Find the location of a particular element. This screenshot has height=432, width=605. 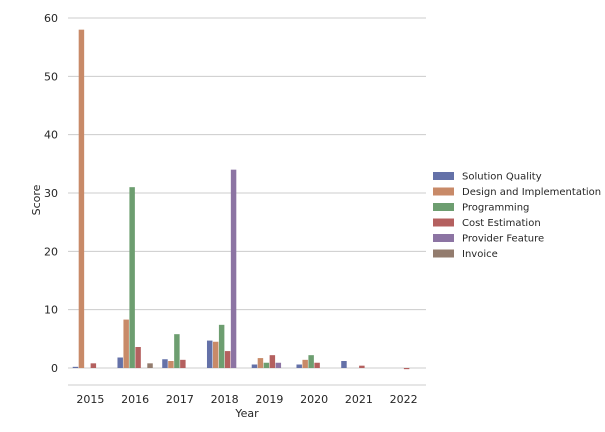

x-tick-label: 2022 is located at coordinates (404, 399).